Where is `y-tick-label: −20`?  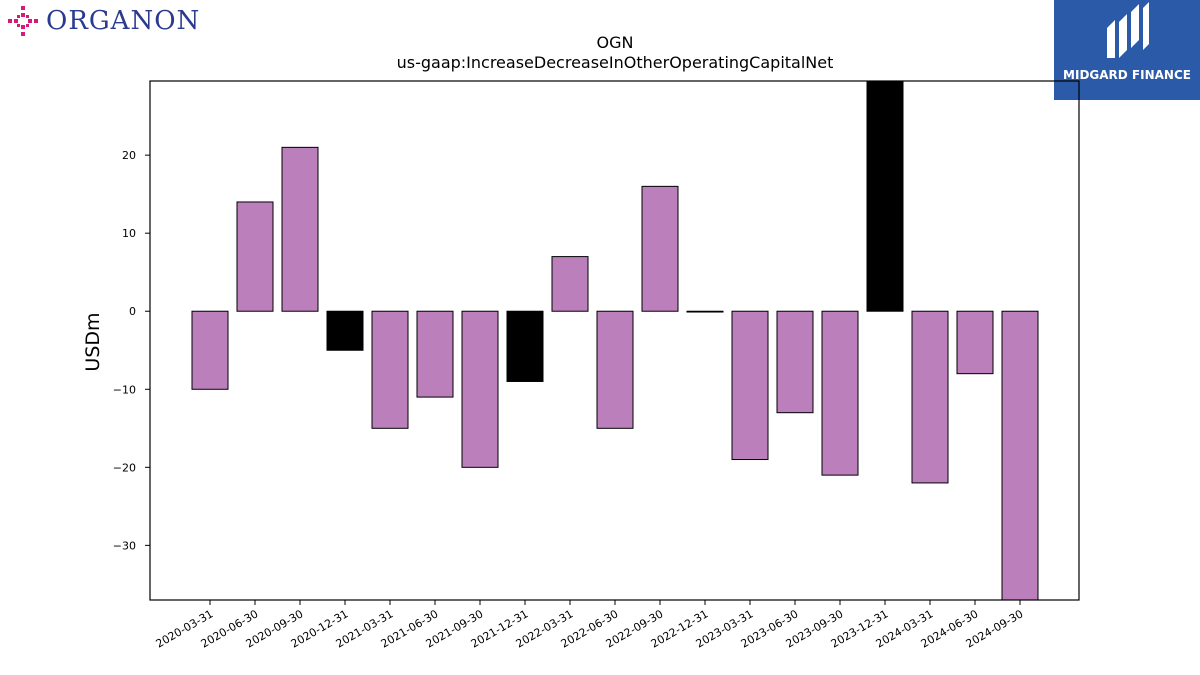 y-tick-label: −20 is located at coordinates (124, 467).